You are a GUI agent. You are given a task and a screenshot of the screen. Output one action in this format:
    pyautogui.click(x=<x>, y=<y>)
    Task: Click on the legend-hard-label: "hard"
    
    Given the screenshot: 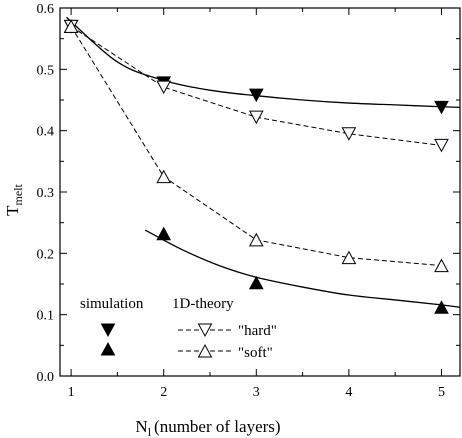 What is the action you would take?
    pyautogui.click(x=257, y=331)
    